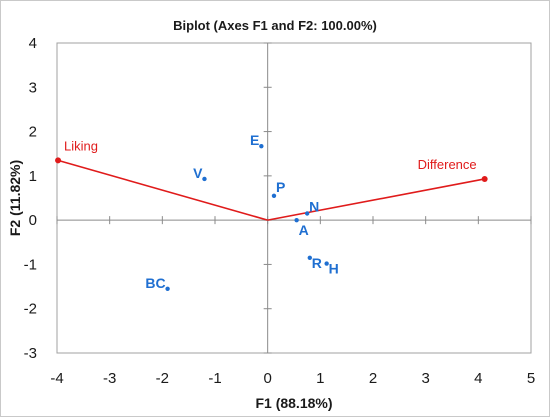  What do you see at coordinates (425, 378) in the screenshot?
I see `x-tick-label: 3` at bounding box center [425, 378].